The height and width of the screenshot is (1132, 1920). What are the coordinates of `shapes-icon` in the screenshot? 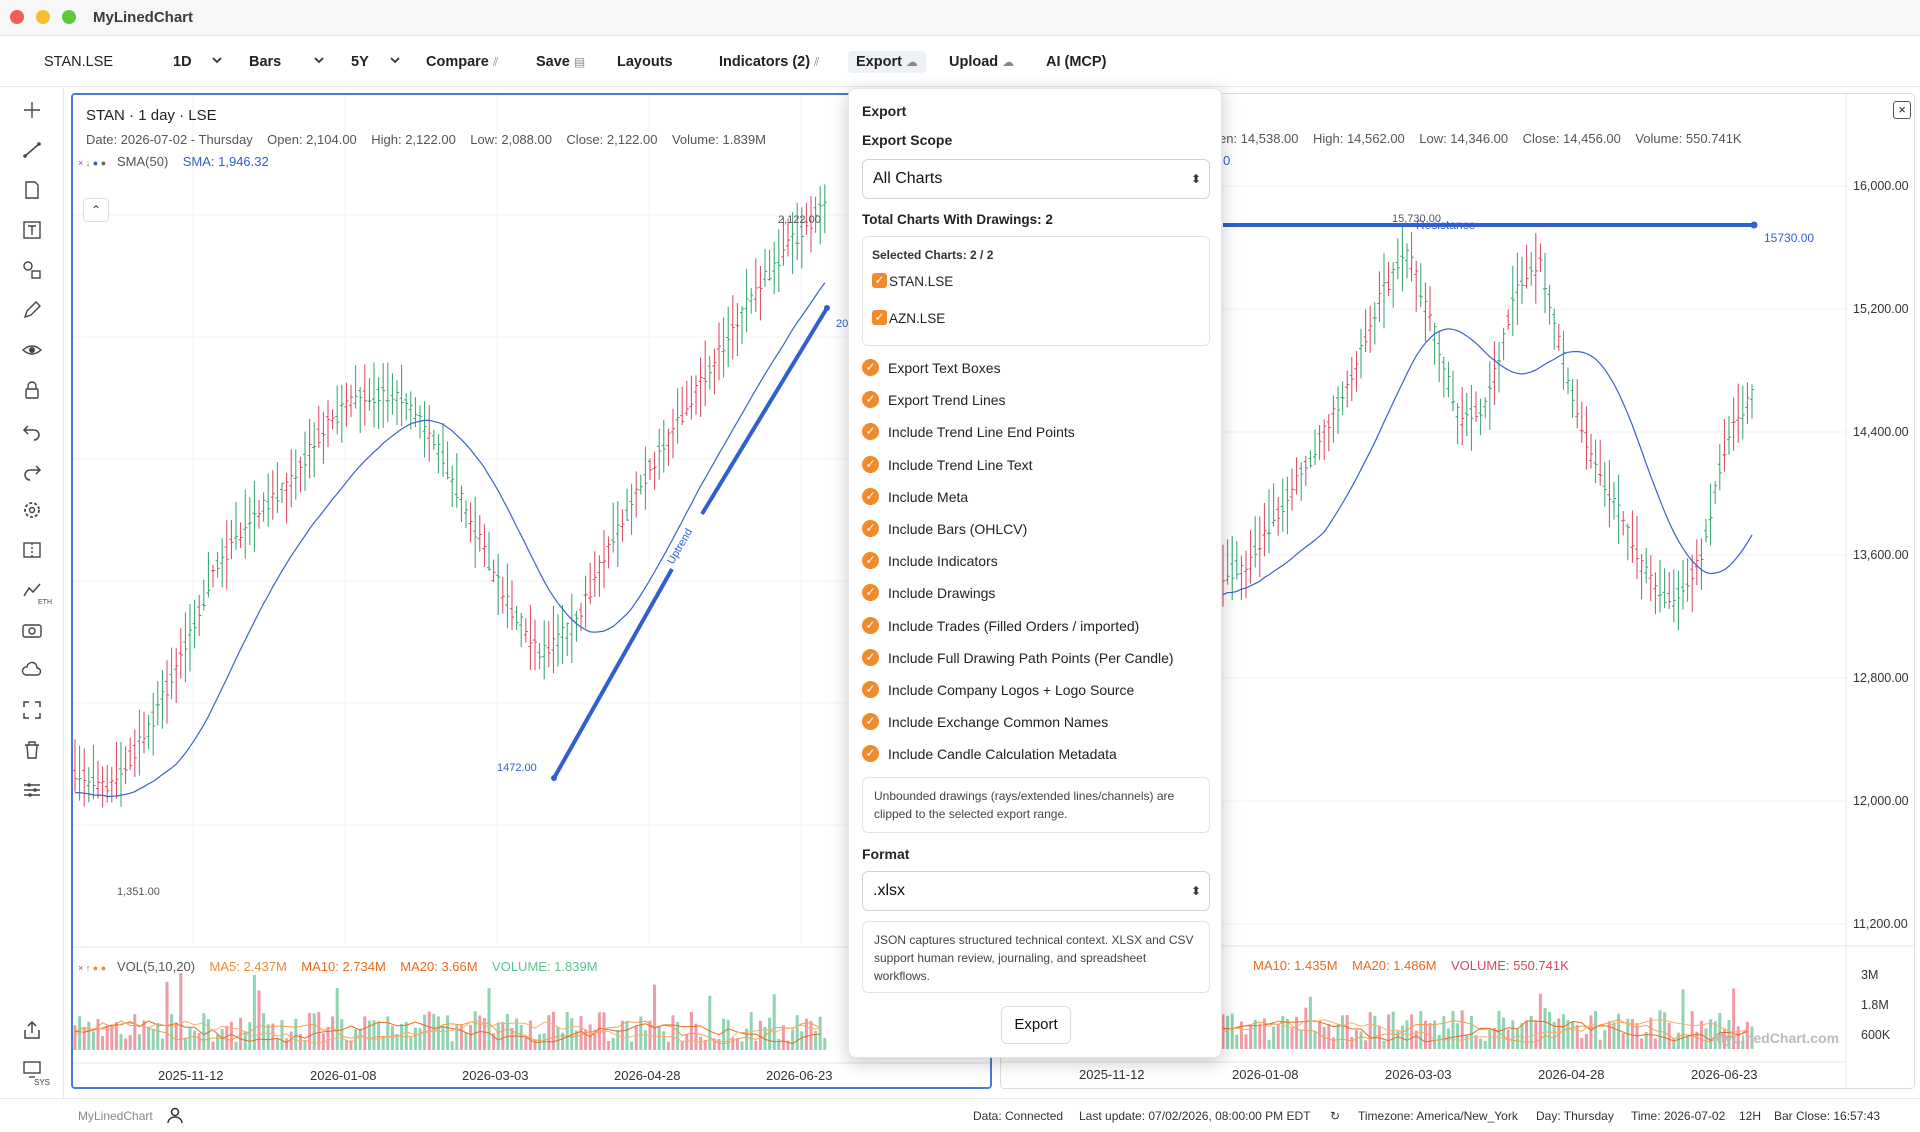 It's located at (32, 270).